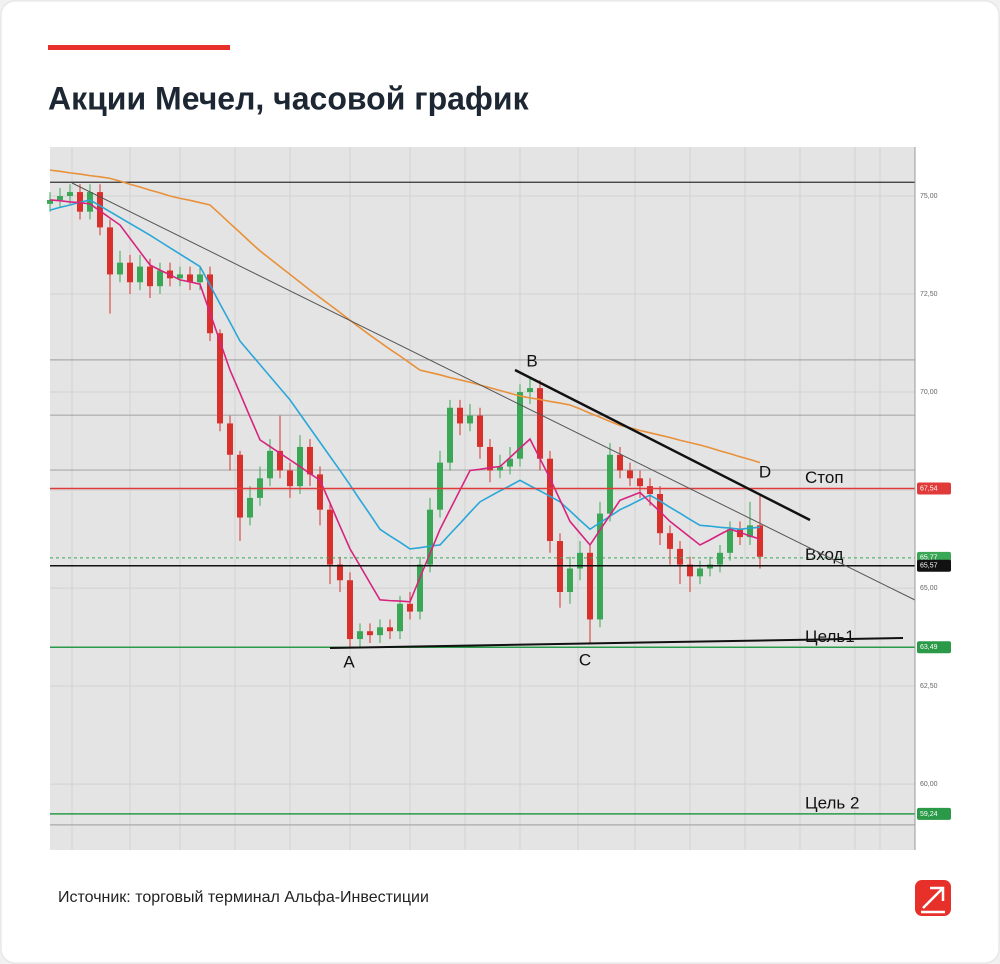  Describe the element at coordinates (929, 294) in the screenshot. I see `y-tick-label: 72,50` at that location.